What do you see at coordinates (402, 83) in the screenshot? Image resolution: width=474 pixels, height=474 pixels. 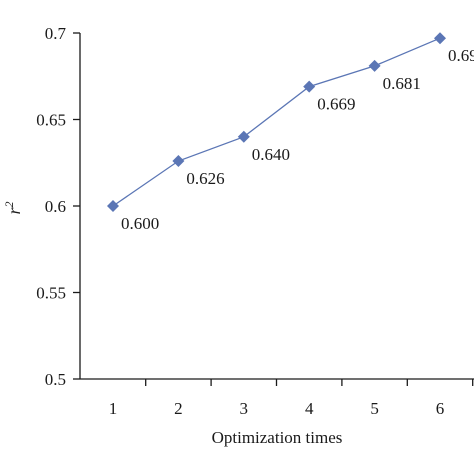 I see `data-label: 0.681` at bounding box center [402, 83].